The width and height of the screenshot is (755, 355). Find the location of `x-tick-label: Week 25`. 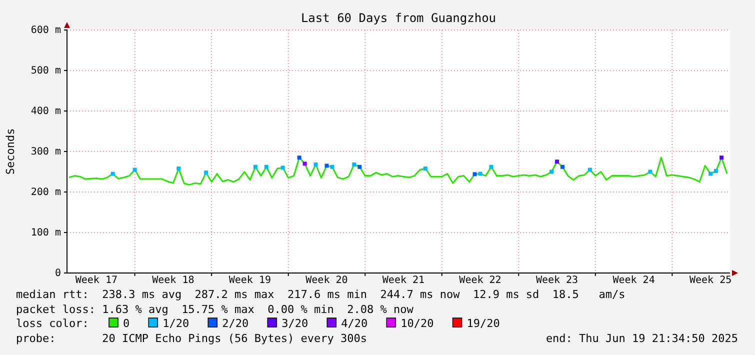

x-tick-label: Week 25 is located at coordinates (710, 280).